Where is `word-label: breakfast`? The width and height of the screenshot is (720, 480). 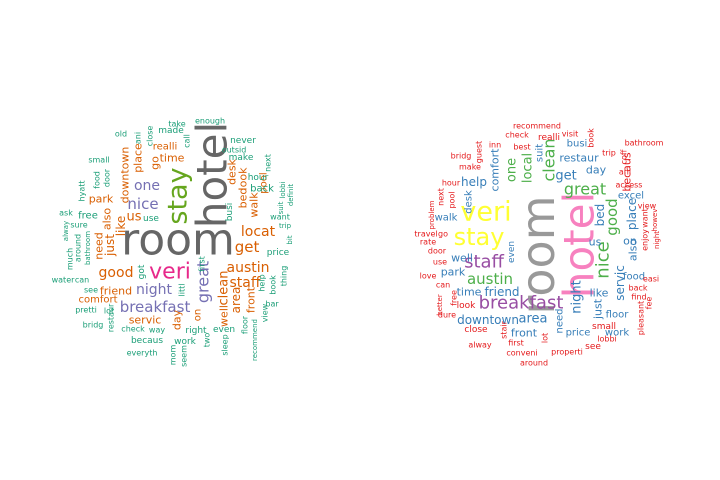 word-label: breakfast is located at coordinates (521, 303).